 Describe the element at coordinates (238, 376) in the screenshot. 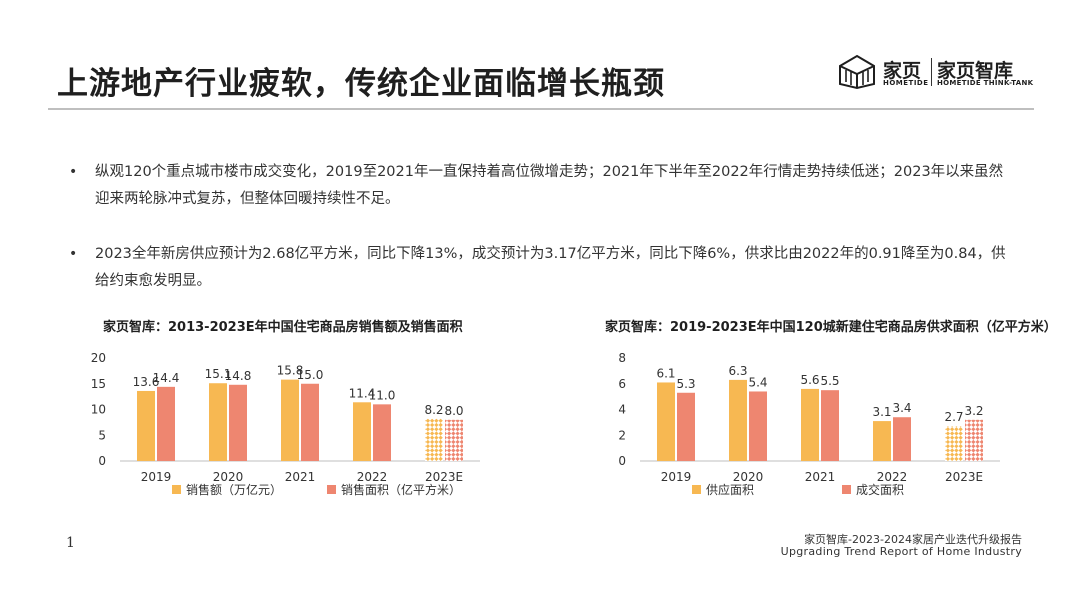

I see `data-label: 14.8` at that location.